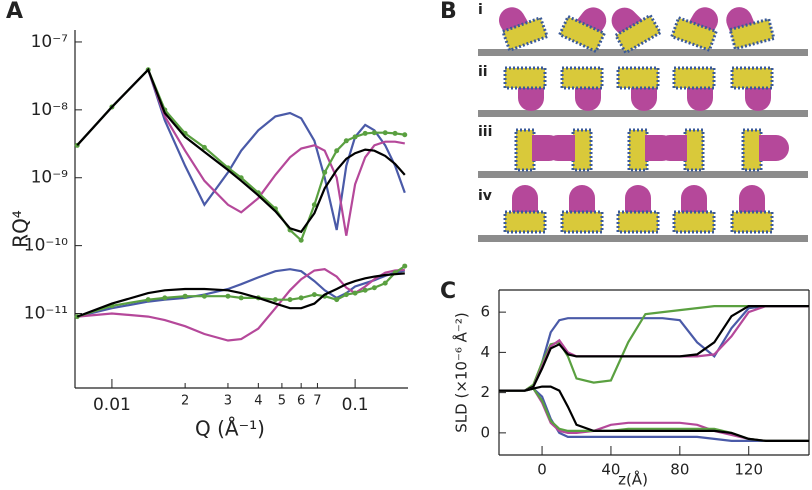 The height and width of the screenshot is (490, 812). I want to click on x-tick-label: 40, so click(610, 470).